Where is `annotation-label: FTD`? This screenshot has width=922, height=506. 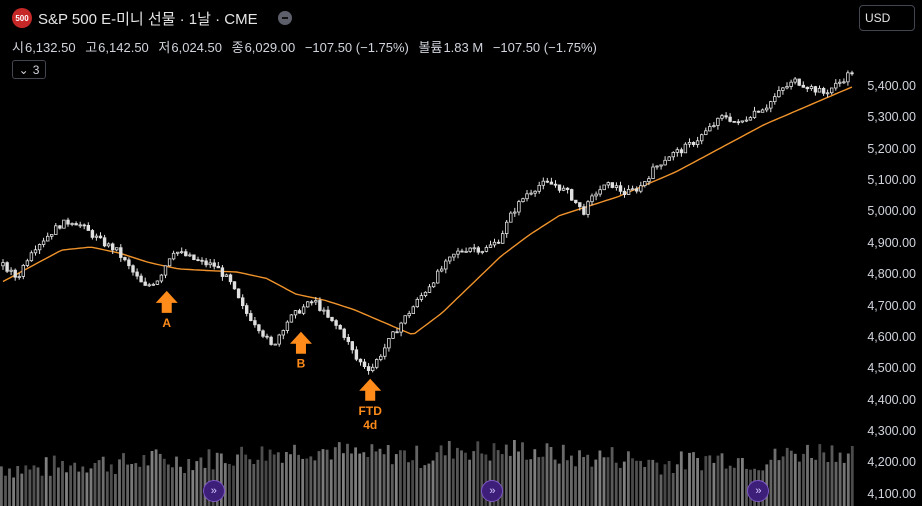 annotation-label: FTD is located at coordinates (371, 411).